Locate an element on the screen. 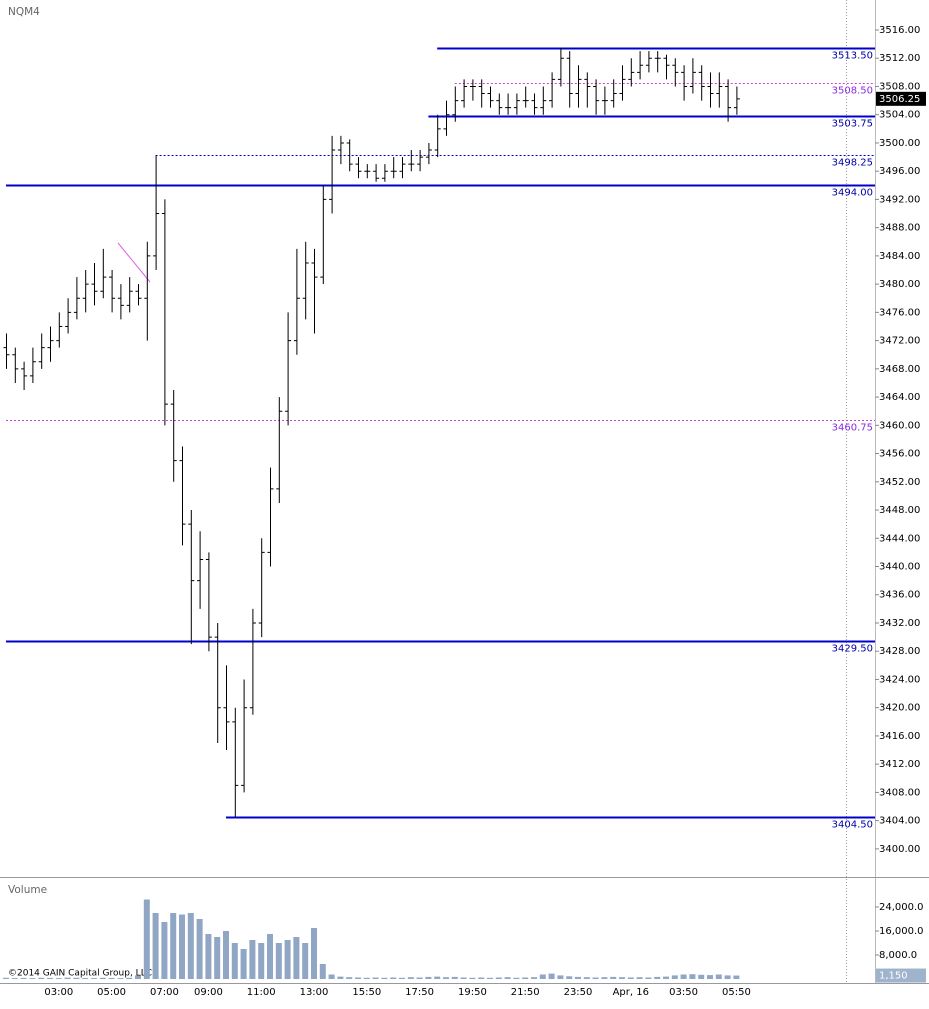 The image size is (929, 1009). y-tick-label: 3452.00 is located at coordinates (899, 482).